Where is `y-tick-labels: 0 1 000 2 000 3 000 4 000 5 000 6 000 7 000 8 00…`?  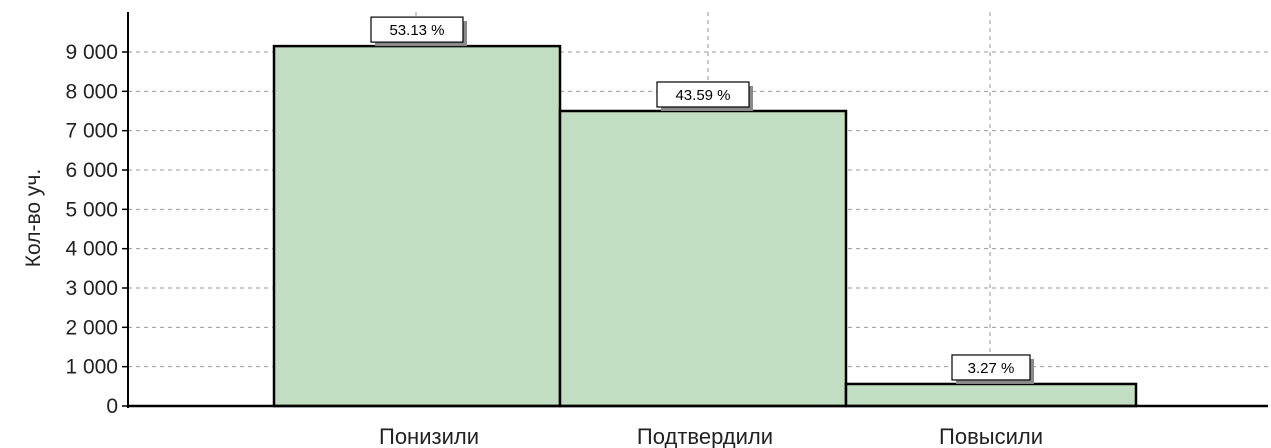 y-tick-labels: 0 1 000 2 000 3 000 4 000 5 000 6 000 7 000 8 00… is located at coordinates (91, 229).